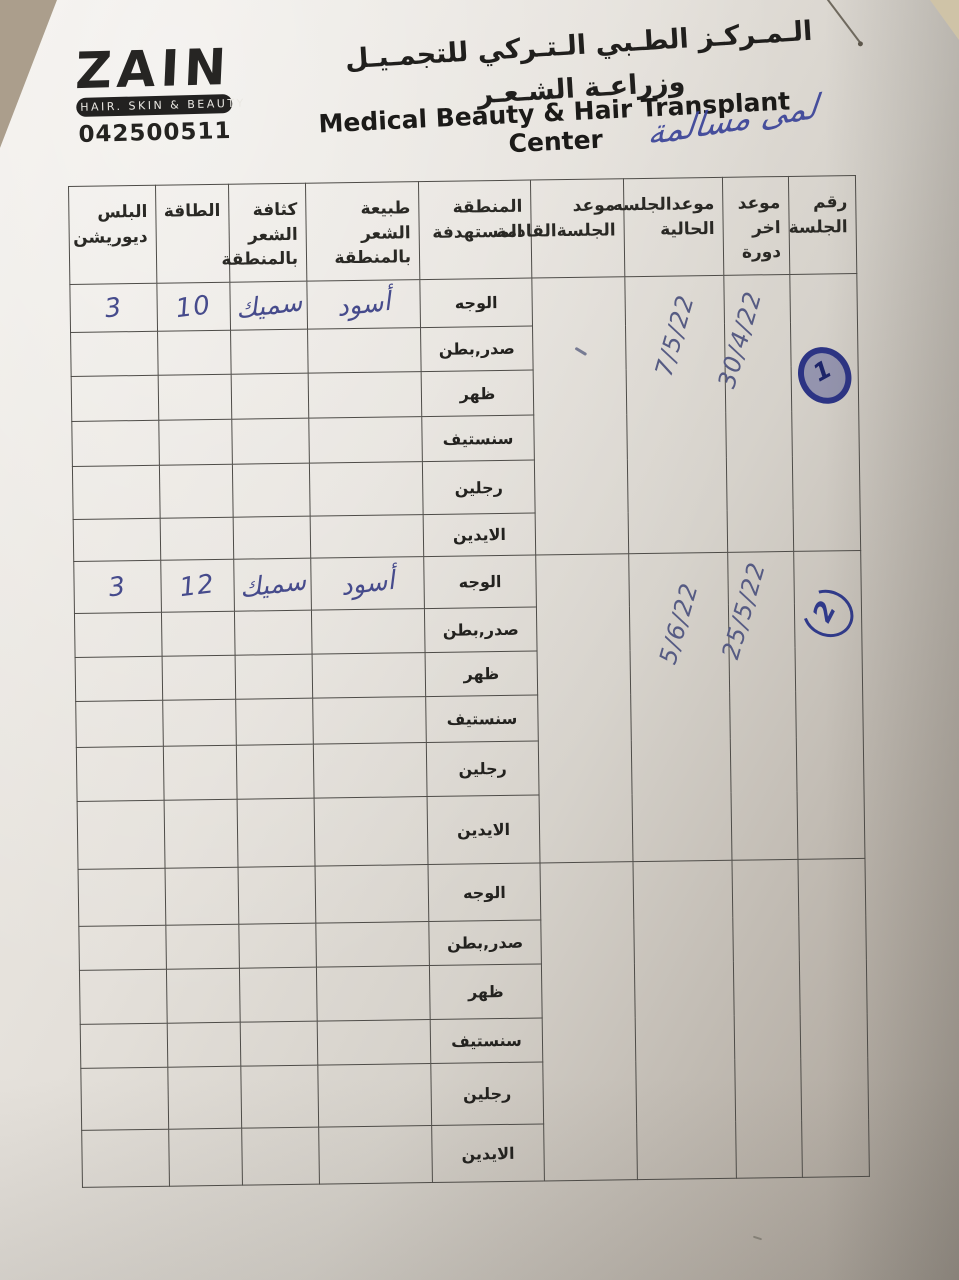 The height and width of the screenshot is (1280, 959). I want to click on handwritten-value: 10, so click(193, 306).